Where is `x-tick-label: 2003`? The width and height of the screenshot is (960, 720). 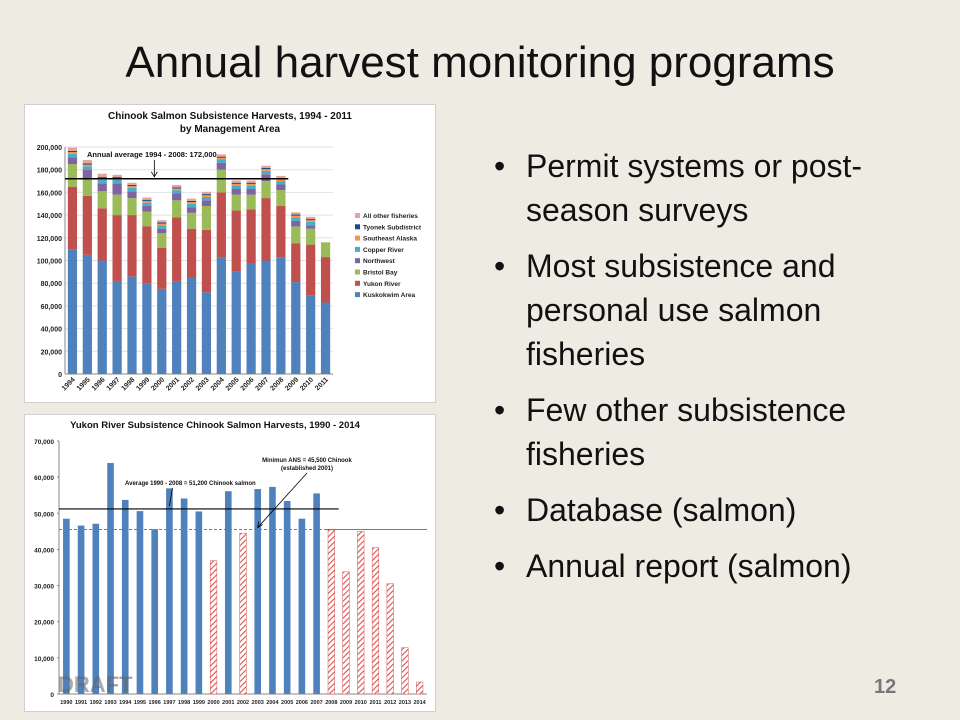
x-tick-label: 2003 is located at coordinates (203, 384).